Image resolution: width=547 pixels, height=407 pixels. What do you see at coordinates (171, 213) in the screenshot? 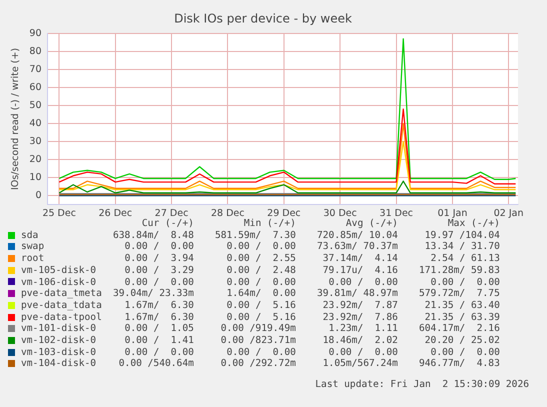
I see `x-tick-label: 27 Dec` at bounding box center [171, 213].